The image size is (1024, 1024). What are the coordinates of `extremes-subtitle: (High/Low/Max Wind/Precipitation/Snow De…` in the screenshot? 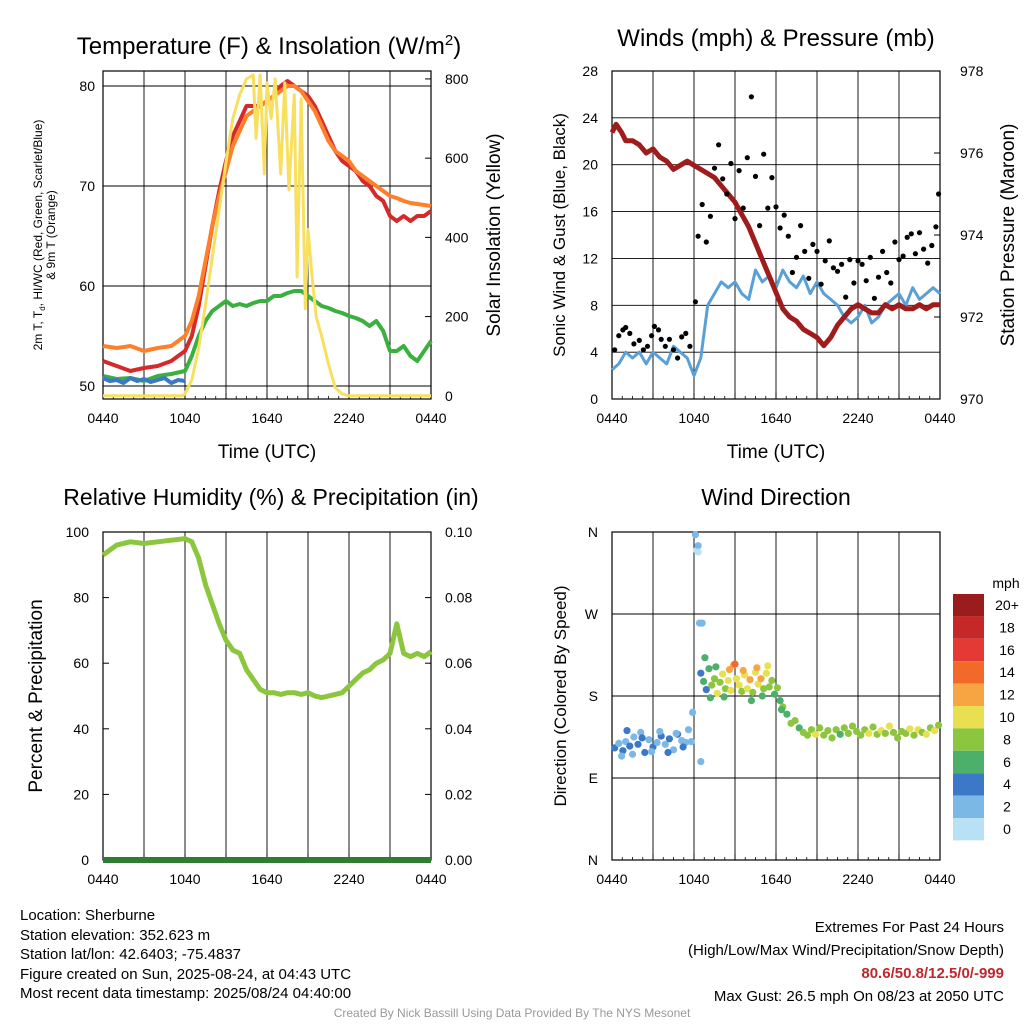 It's located at (846, 950).